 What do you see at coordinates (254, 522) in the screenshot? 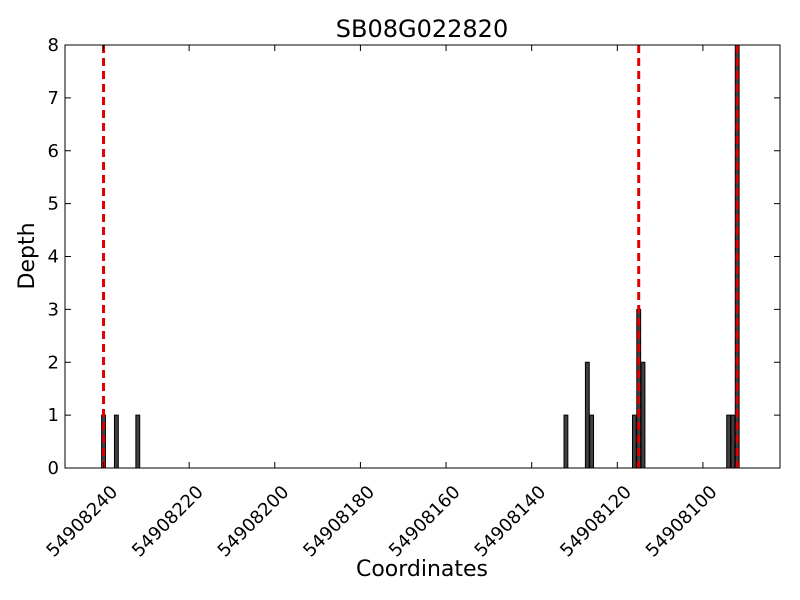
I see `x-tick-label: 54908200` at bounding box center [254, 522].